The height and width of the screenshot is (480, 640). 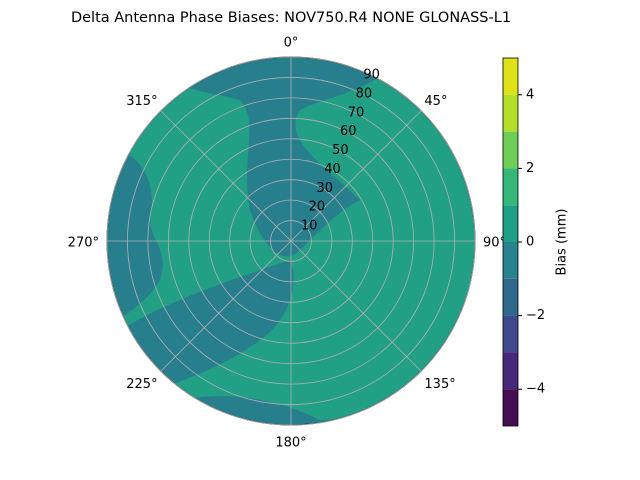 I want to click on radial-tick-label: 40, so click(x=332, y=169).